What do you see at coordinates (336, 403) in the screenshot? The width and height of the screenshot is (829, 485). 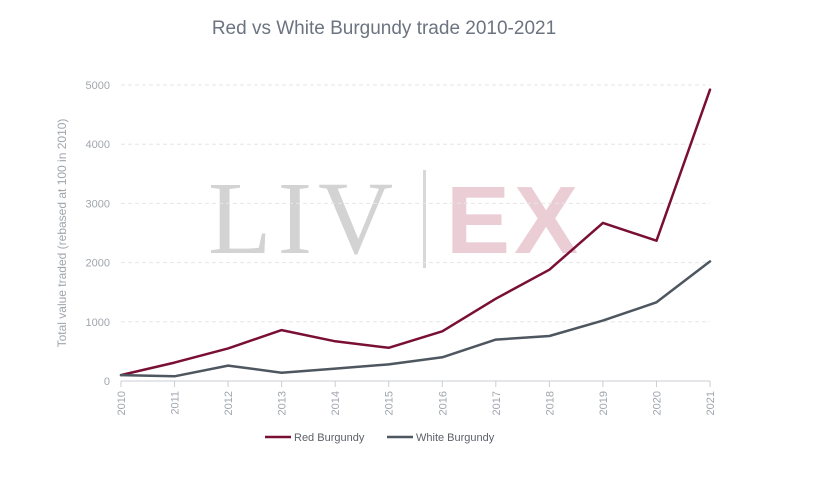 I see `x-tick-label: 2014` at bounding box center [336, 403].